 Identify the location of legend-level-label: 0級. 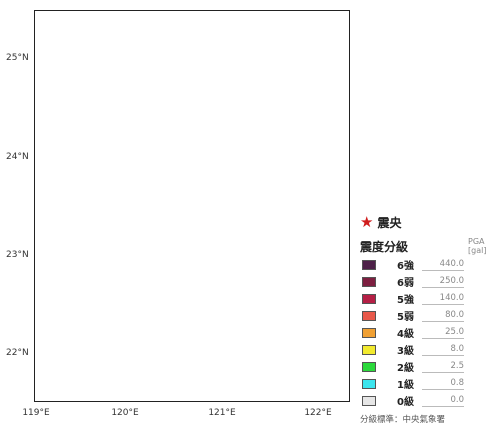
(405, 402).